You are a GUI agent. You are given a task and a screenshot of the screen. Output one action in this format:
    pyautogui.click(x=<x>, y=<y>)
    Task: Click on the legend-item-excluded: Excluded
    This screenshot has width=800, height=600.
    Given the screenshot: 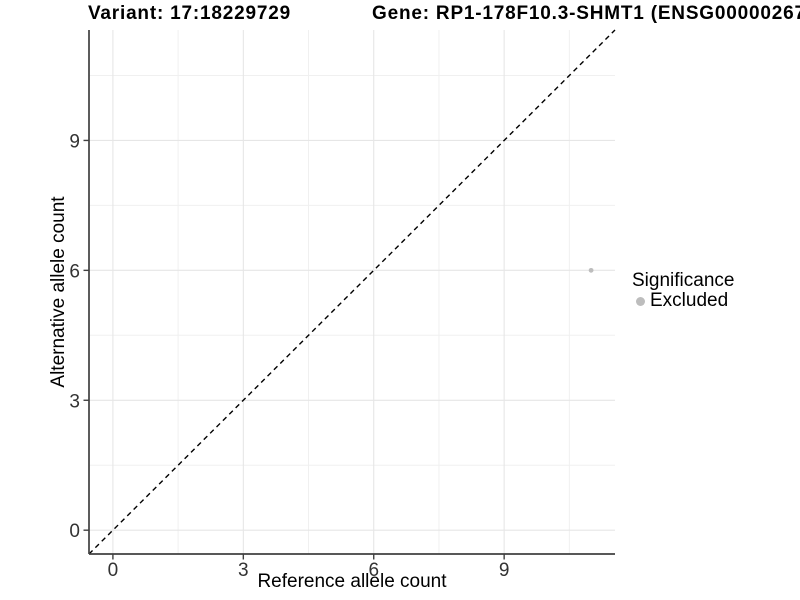 What is the action you would take?
    pyautogui.click(x=683, y=301)
    